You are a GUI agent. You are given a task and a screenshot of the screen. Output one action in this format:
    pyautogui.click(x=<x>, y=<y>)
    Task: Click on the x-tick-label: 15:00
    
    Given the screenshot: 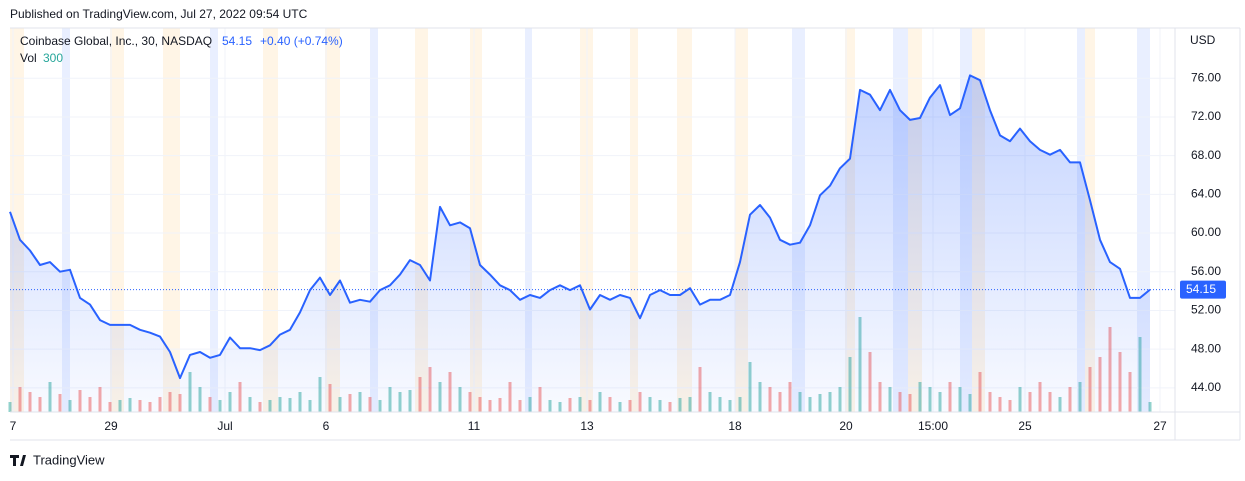 What is the action you would take?
    pyautogui.click(x=933, y=426)
    